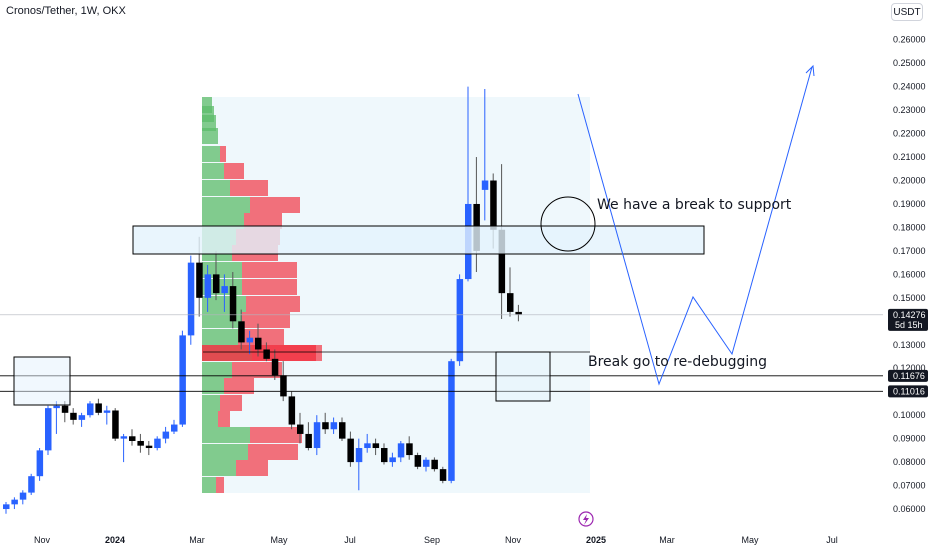 This screenshot has height=550, width=932. Describe the element at coordinates (907, 12) in the screenshot. I see `currency-button: USDT` at that location.